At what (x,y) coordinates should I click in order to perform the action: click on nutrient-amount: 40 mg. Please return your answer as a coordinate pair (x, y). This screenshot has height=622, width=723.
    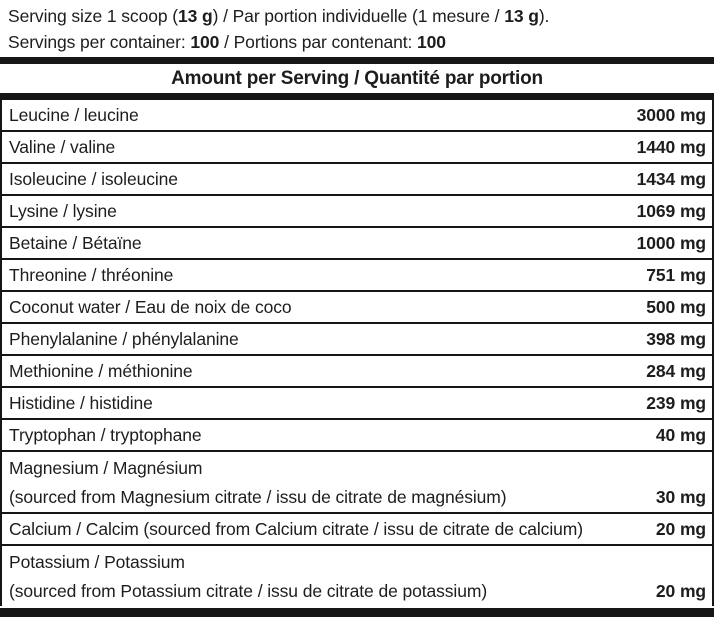
    Looking at the image, I should click on (680, 434).